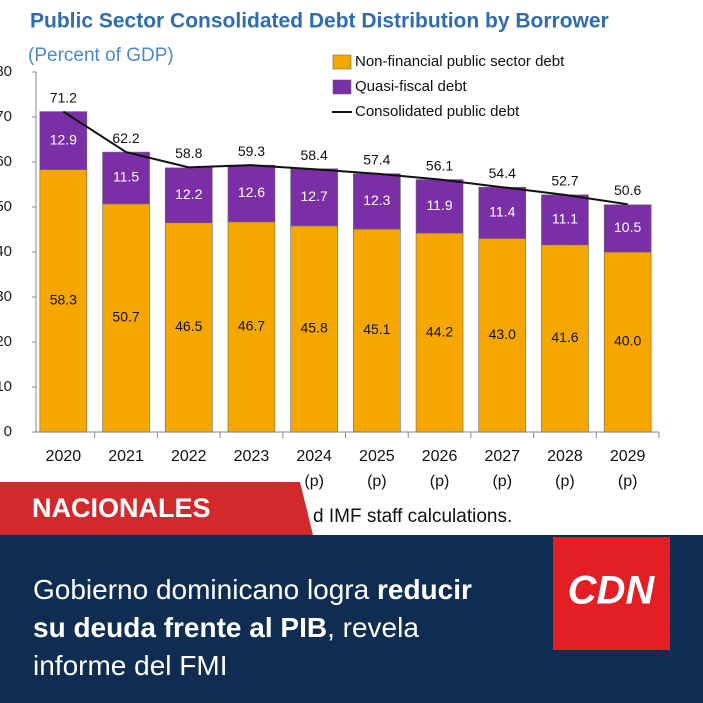 The width and height of the screenshot is (703, 703). What do you see at coordinates (628, 456) in the screenshot?
I see `x-tick-label: 2029` at bounding box center [628, 456].